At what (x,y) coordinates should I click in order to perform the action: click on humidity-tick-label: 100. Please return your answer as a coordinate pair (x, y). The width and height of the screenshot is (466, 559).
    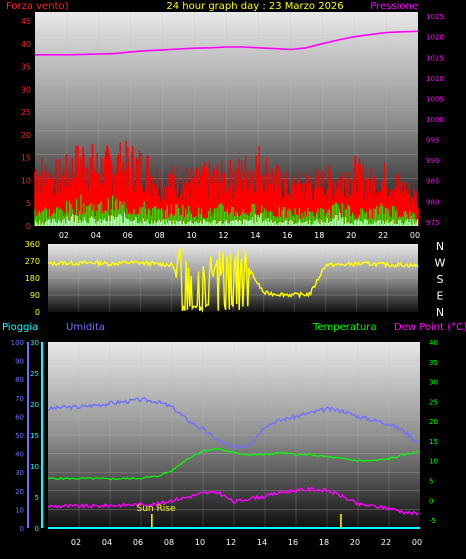
    Looking at the image, I should click on (17, 343).